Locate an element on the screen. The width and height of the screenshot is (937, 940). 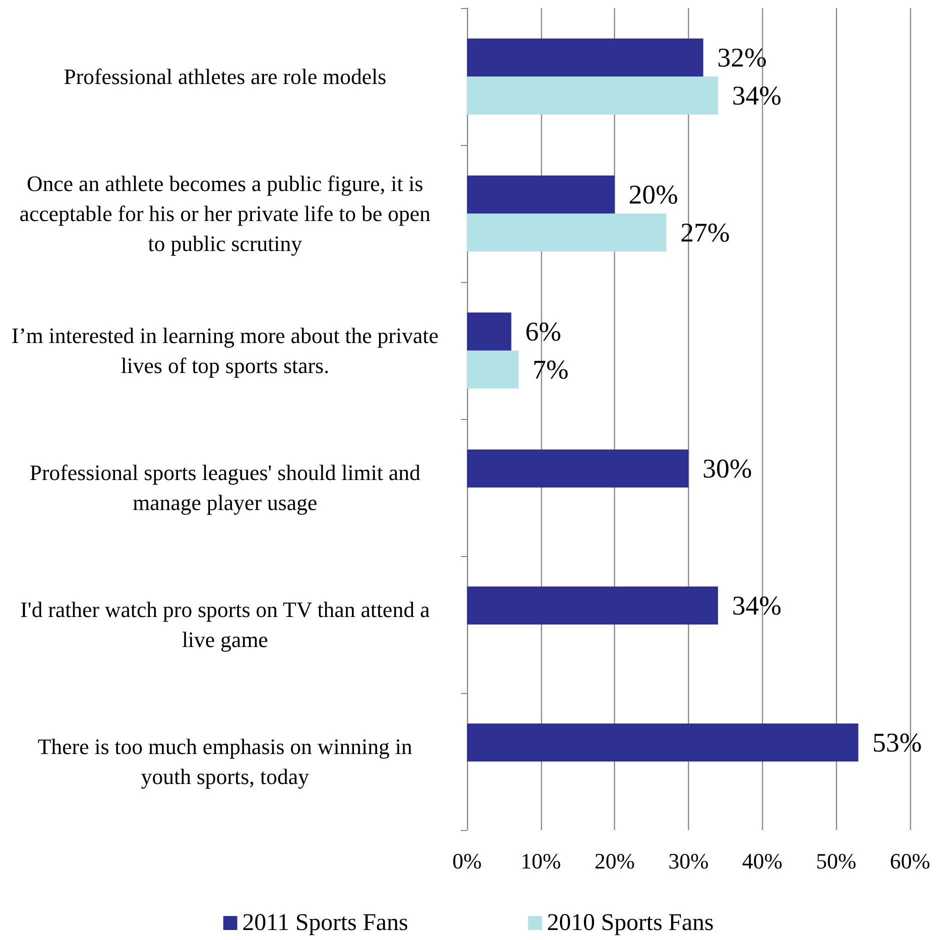
data-label: 20% is located at coordinates (653, 195).